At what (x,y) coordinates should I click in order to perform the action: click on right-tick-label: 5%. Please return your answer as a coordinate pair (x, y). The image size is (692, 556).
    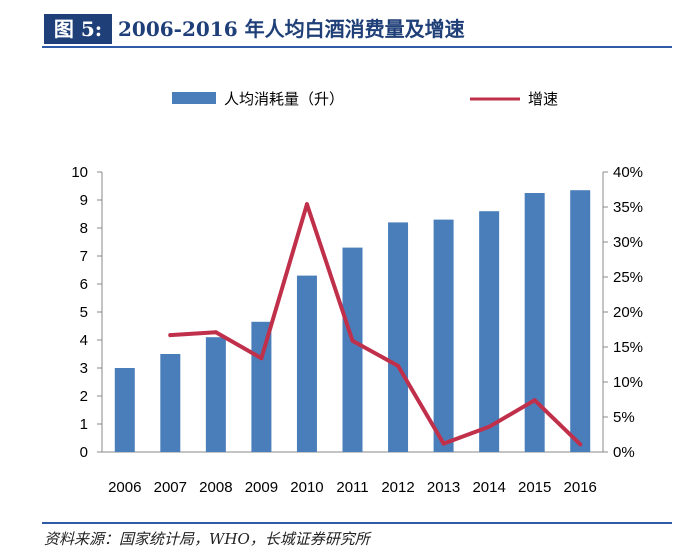
    Looking at the image, I should click on (624, 417).